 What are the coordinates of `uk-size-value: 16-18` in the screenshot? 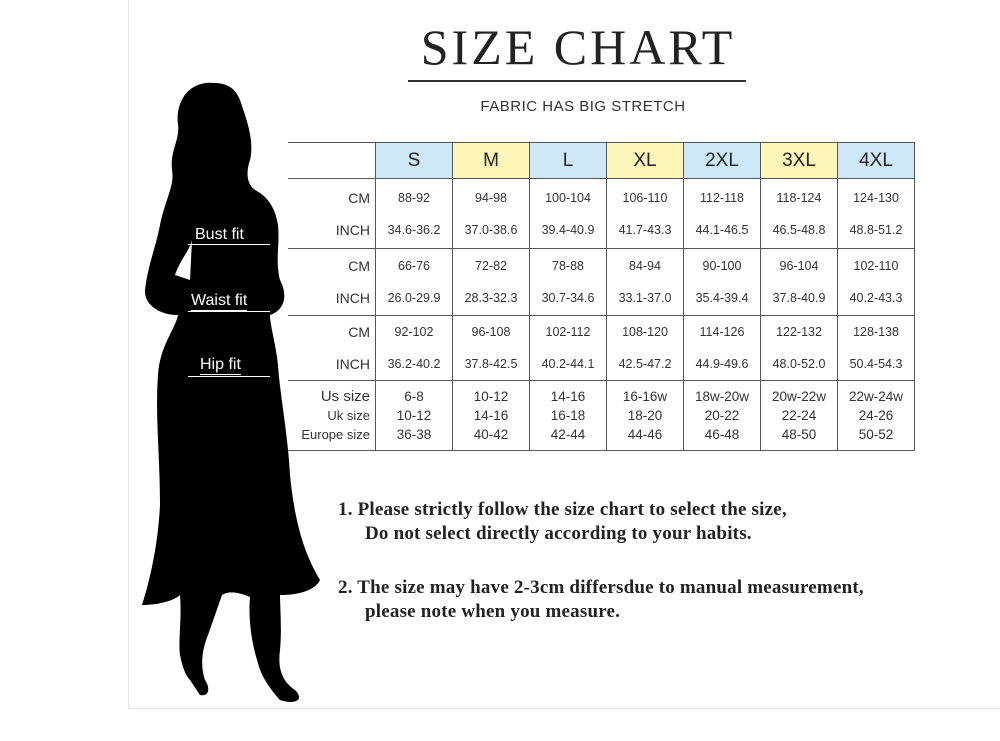 It's located at (568, 415).